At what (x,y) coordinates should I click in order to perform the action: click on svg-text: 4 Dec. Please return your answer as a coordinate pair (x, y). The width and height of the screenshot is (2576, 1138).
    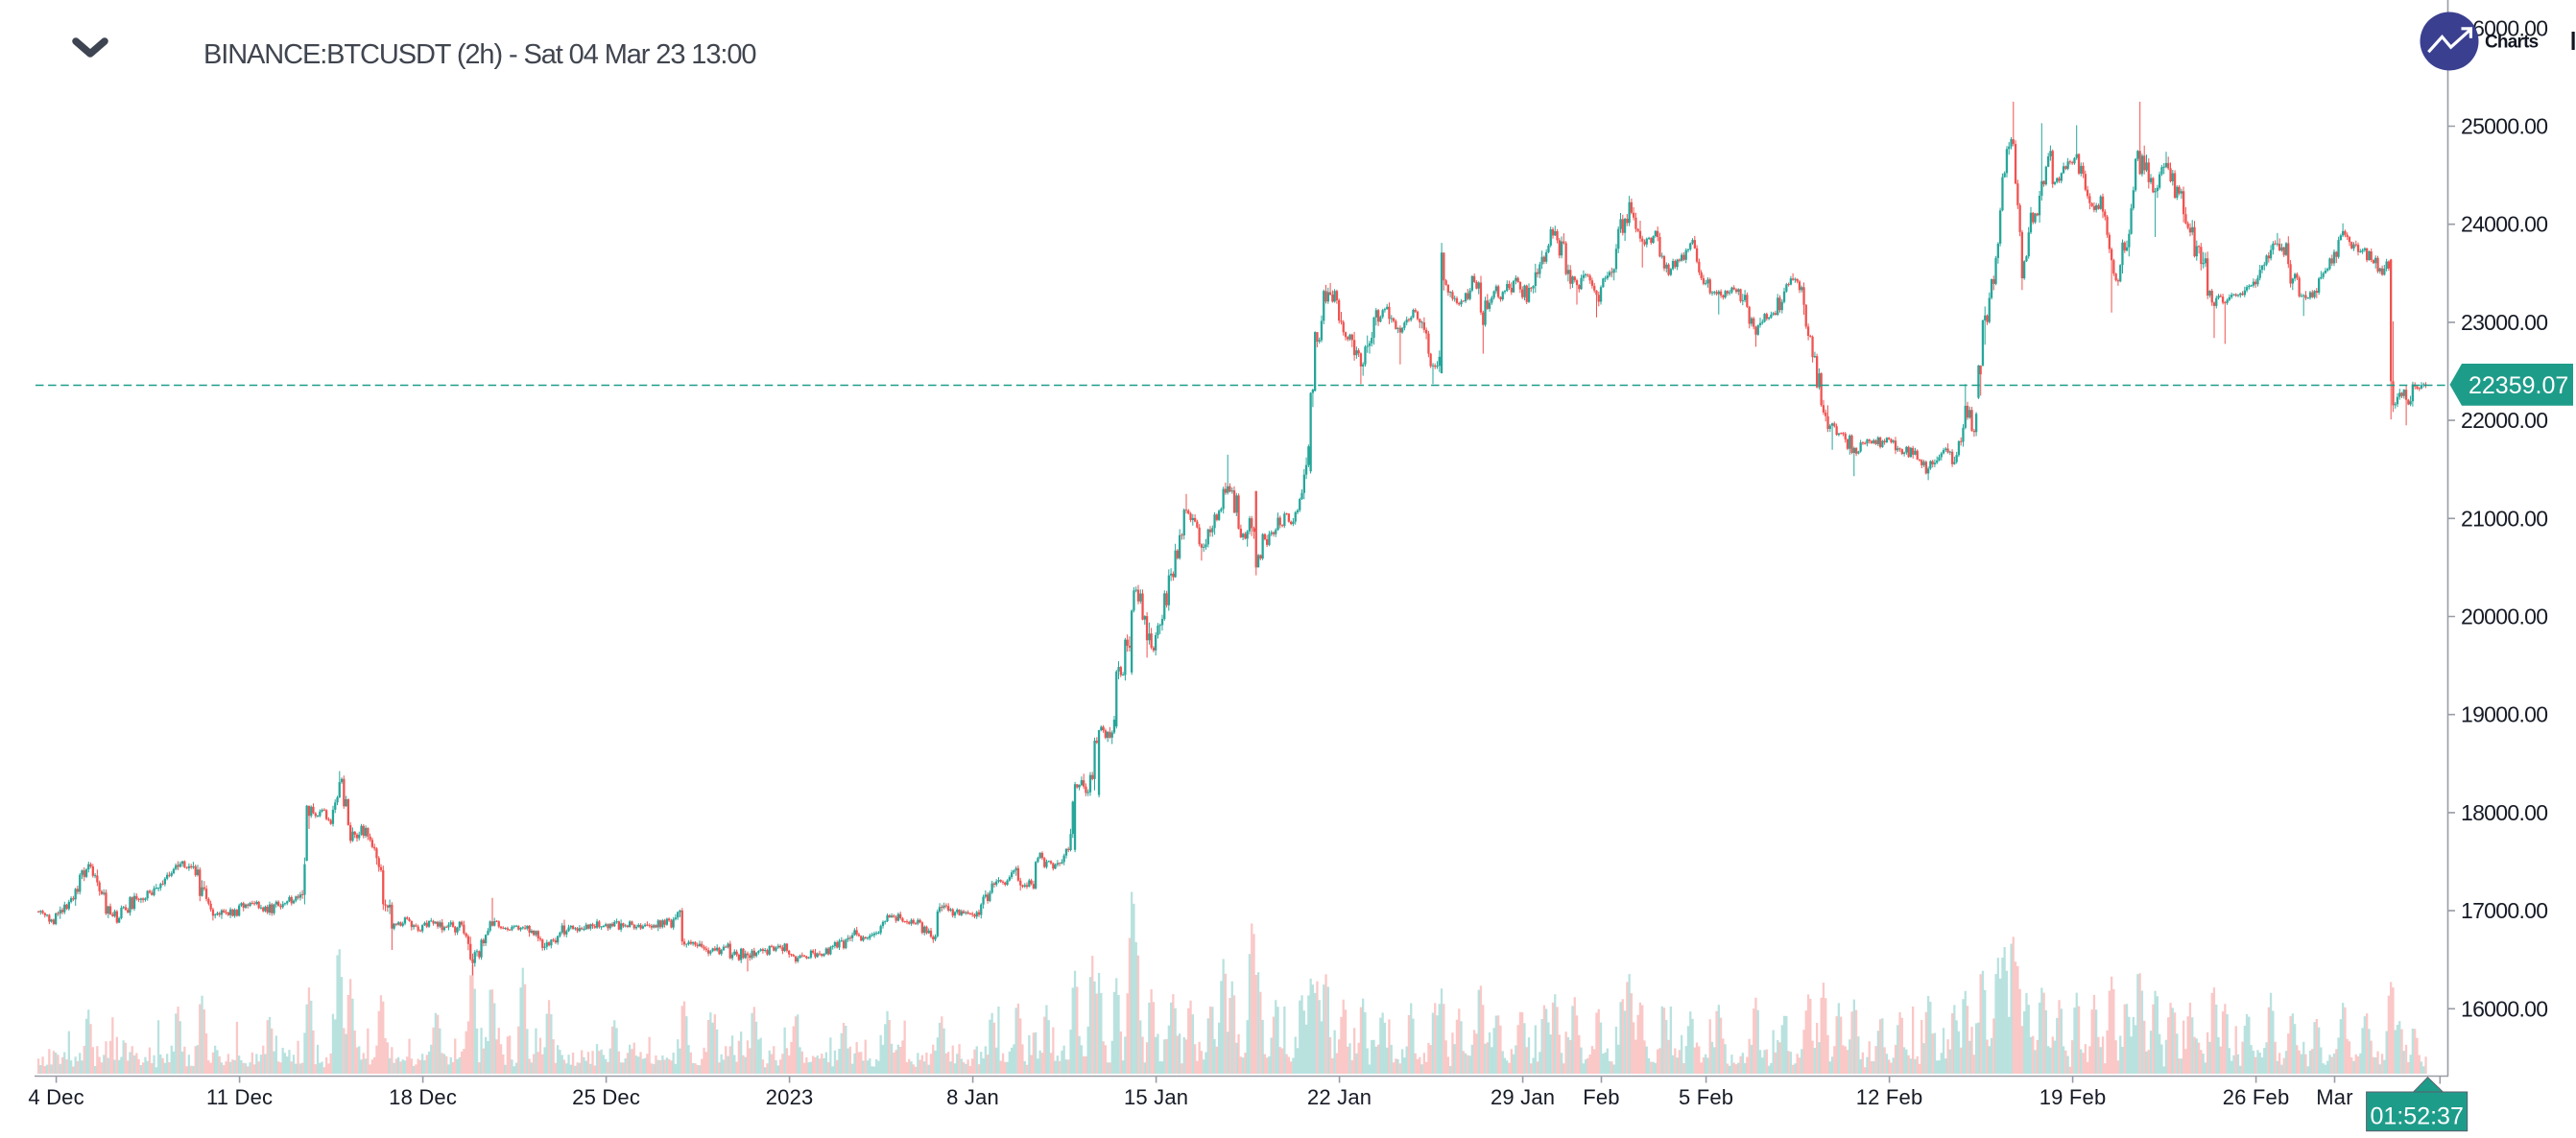
    Looking at the image, I should click on (55, 1097).